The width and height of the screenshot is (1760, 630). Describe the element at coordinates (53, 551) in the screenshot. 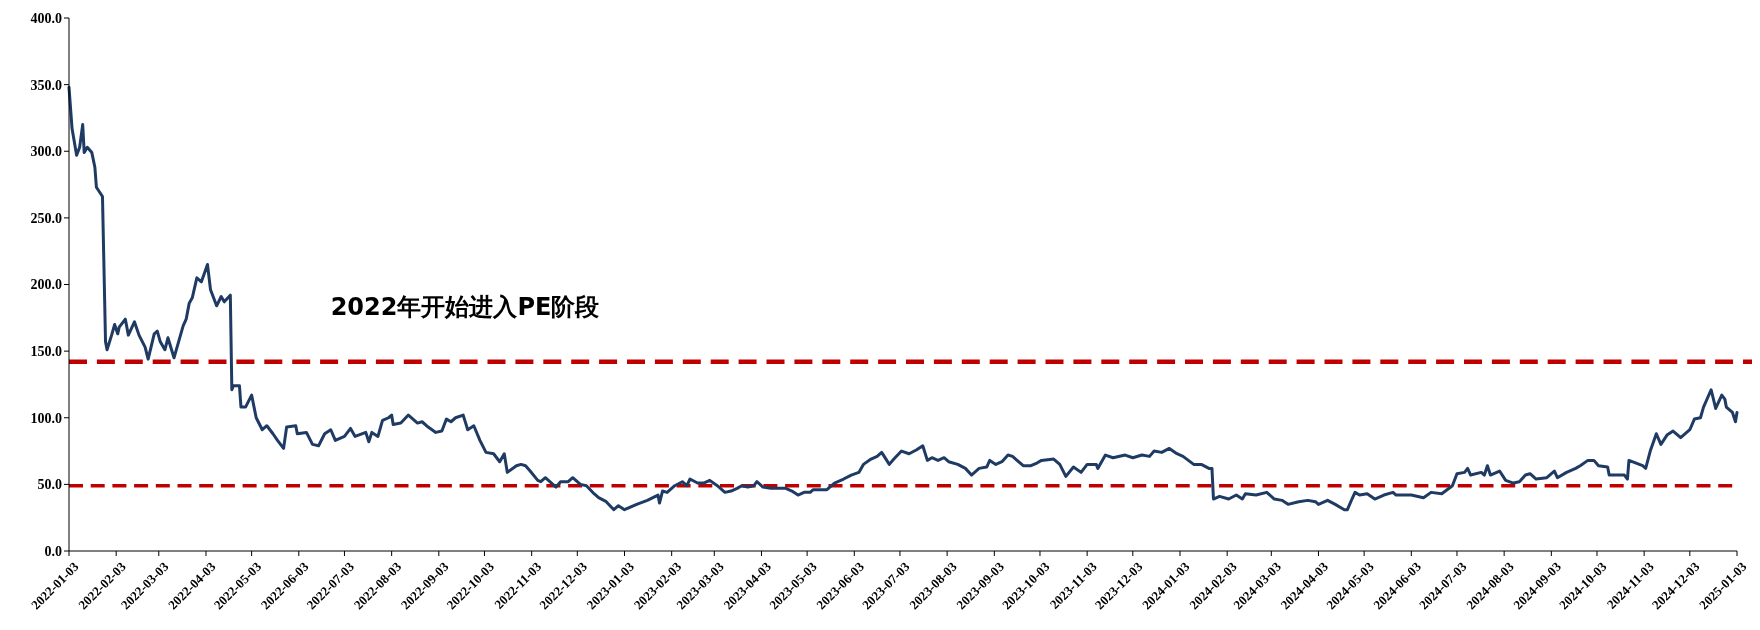

I see `y-tick-label: 0.0` at that location.